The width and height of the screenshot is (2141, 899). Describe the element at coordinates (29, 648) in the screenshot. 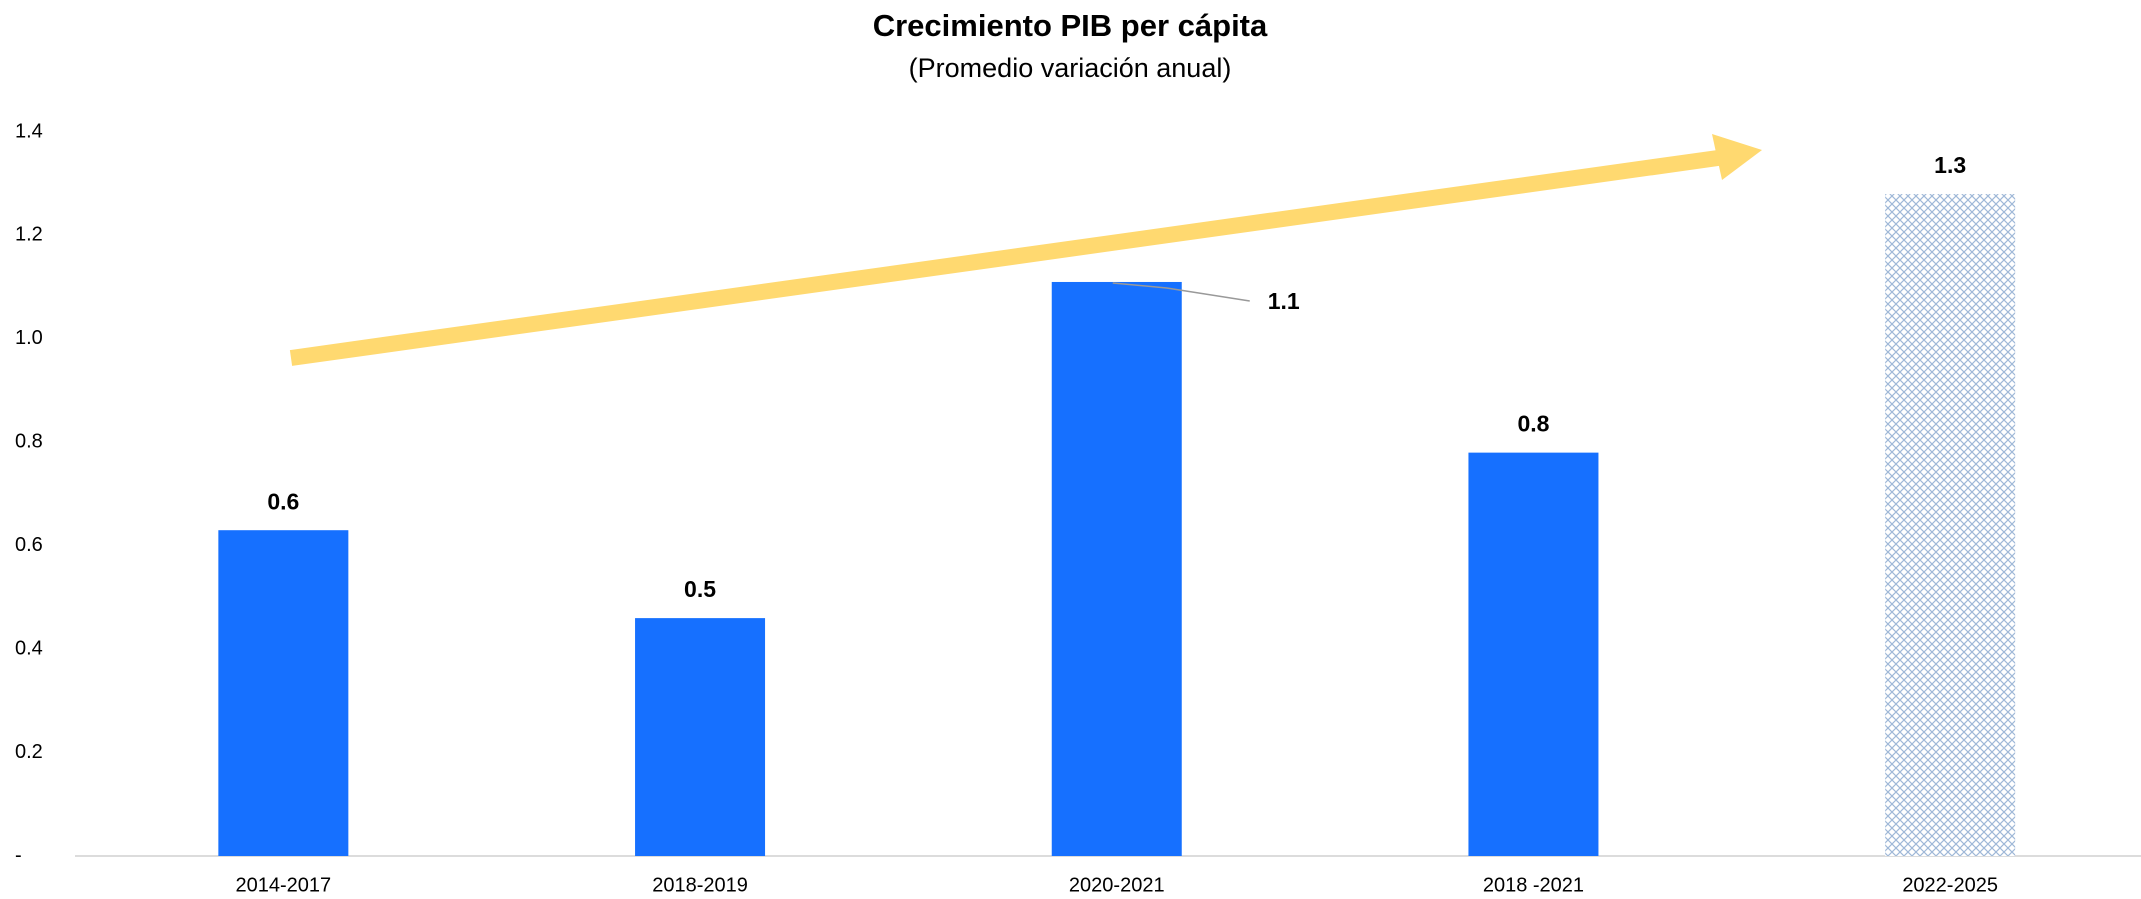

I see `y-tick-label: 0.4` at that location.